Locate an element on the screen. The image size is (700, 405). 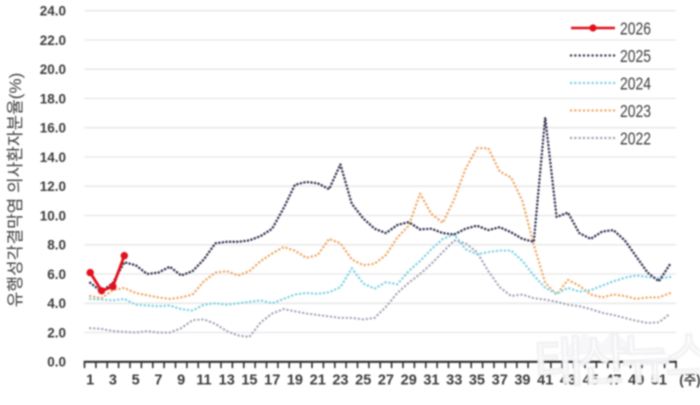
svg-text: 2022 is located at coordinates (635, 139).